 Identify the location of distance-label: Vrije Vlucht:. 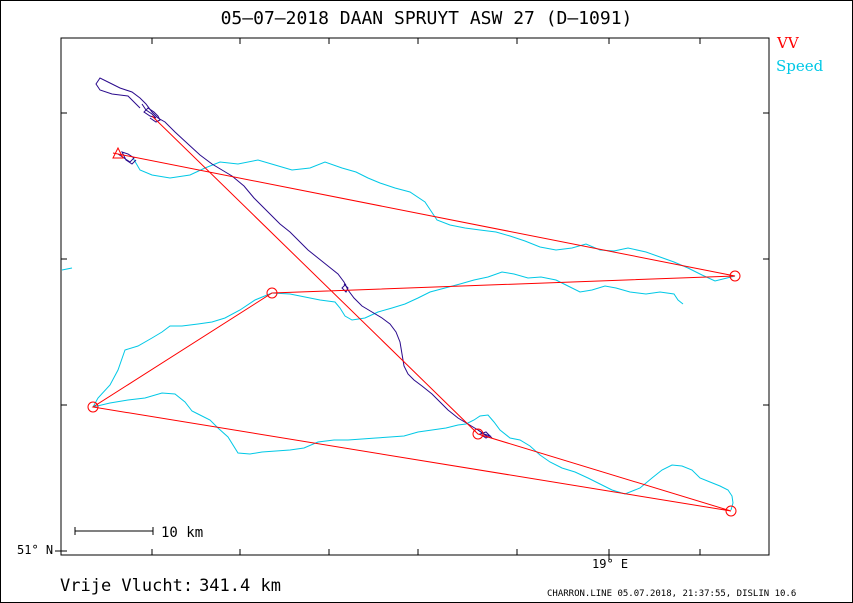
(127, 586).